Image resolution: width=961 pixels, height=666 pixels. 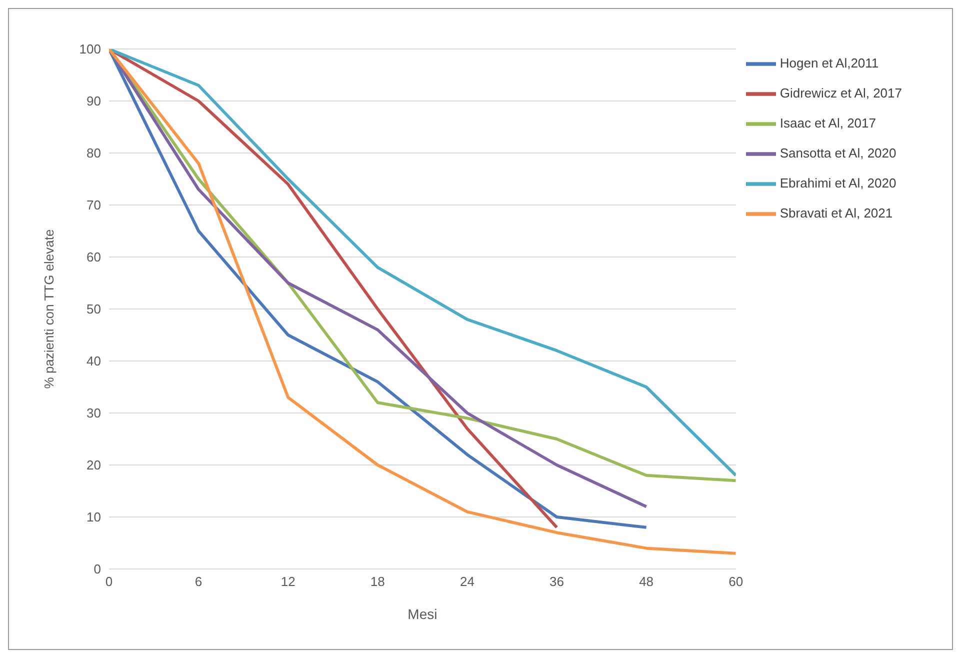 I want to click on x-tick-label: 60, so click(x=736, y=582).